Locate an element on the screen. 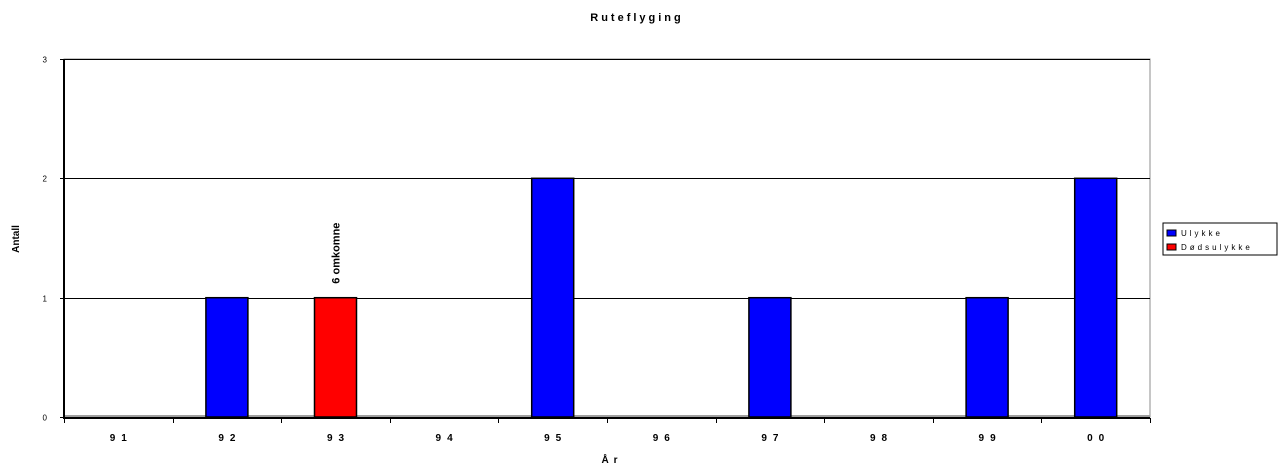 This screenshot has height=463, width=1278. x-tick-label: 00 is located at coordinates (1098, 438).